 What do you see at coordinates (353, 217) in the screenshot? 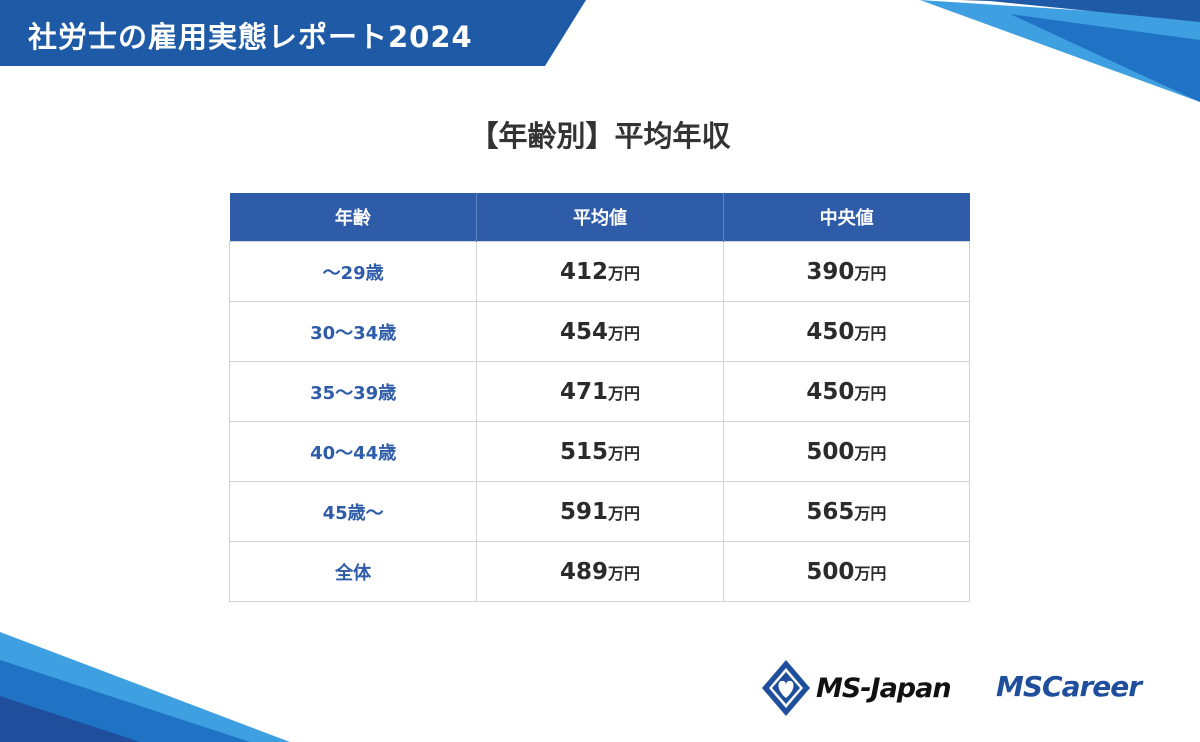
I see `header-age: 年齢` at bounding box center [353, 217].